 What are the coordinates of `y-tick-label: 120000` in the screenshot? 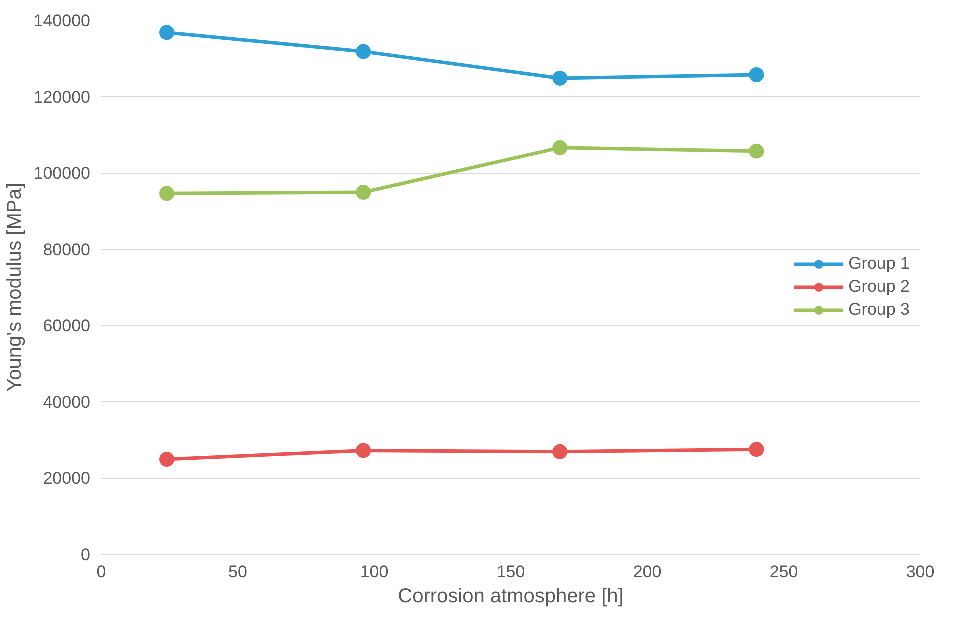 It's located at (62, 97).